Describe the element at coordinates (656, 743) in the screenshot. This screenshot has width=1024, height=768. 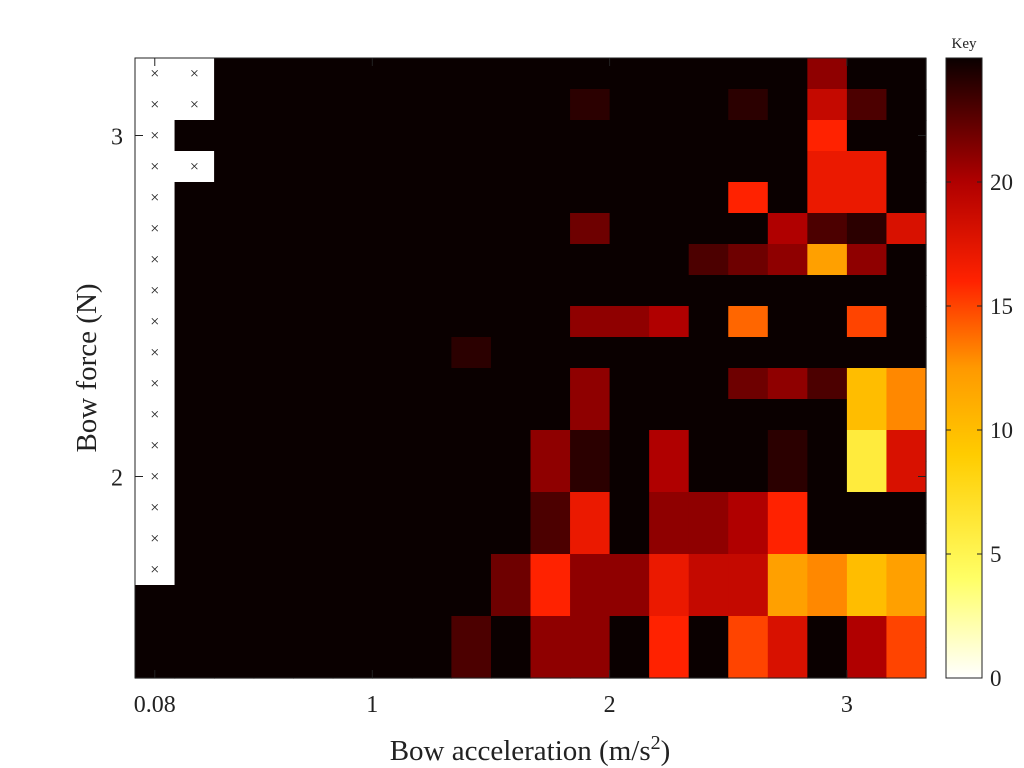
I see `x-axis-label-superscript: 2` at that location.